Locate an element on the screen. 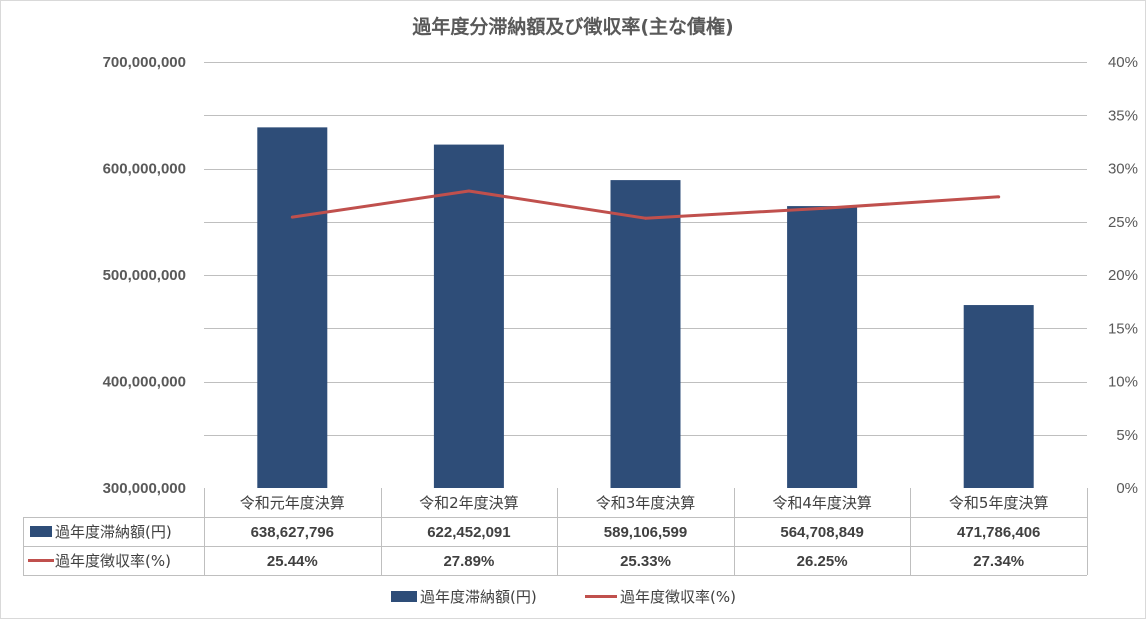 The height and width of the screenshot is (619, 1146). table-cell-value: 25.33% is located at coordinates (645, 561).